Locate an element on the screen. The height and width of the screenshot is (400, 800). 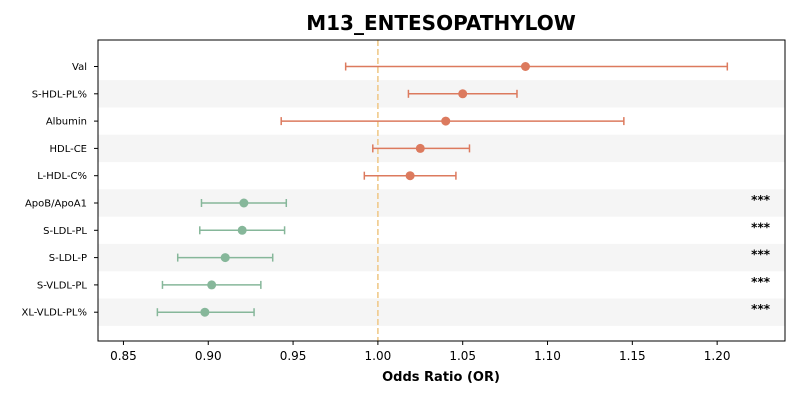
forest-row: S-LDL-P *** is located at coordinates (410, 256).